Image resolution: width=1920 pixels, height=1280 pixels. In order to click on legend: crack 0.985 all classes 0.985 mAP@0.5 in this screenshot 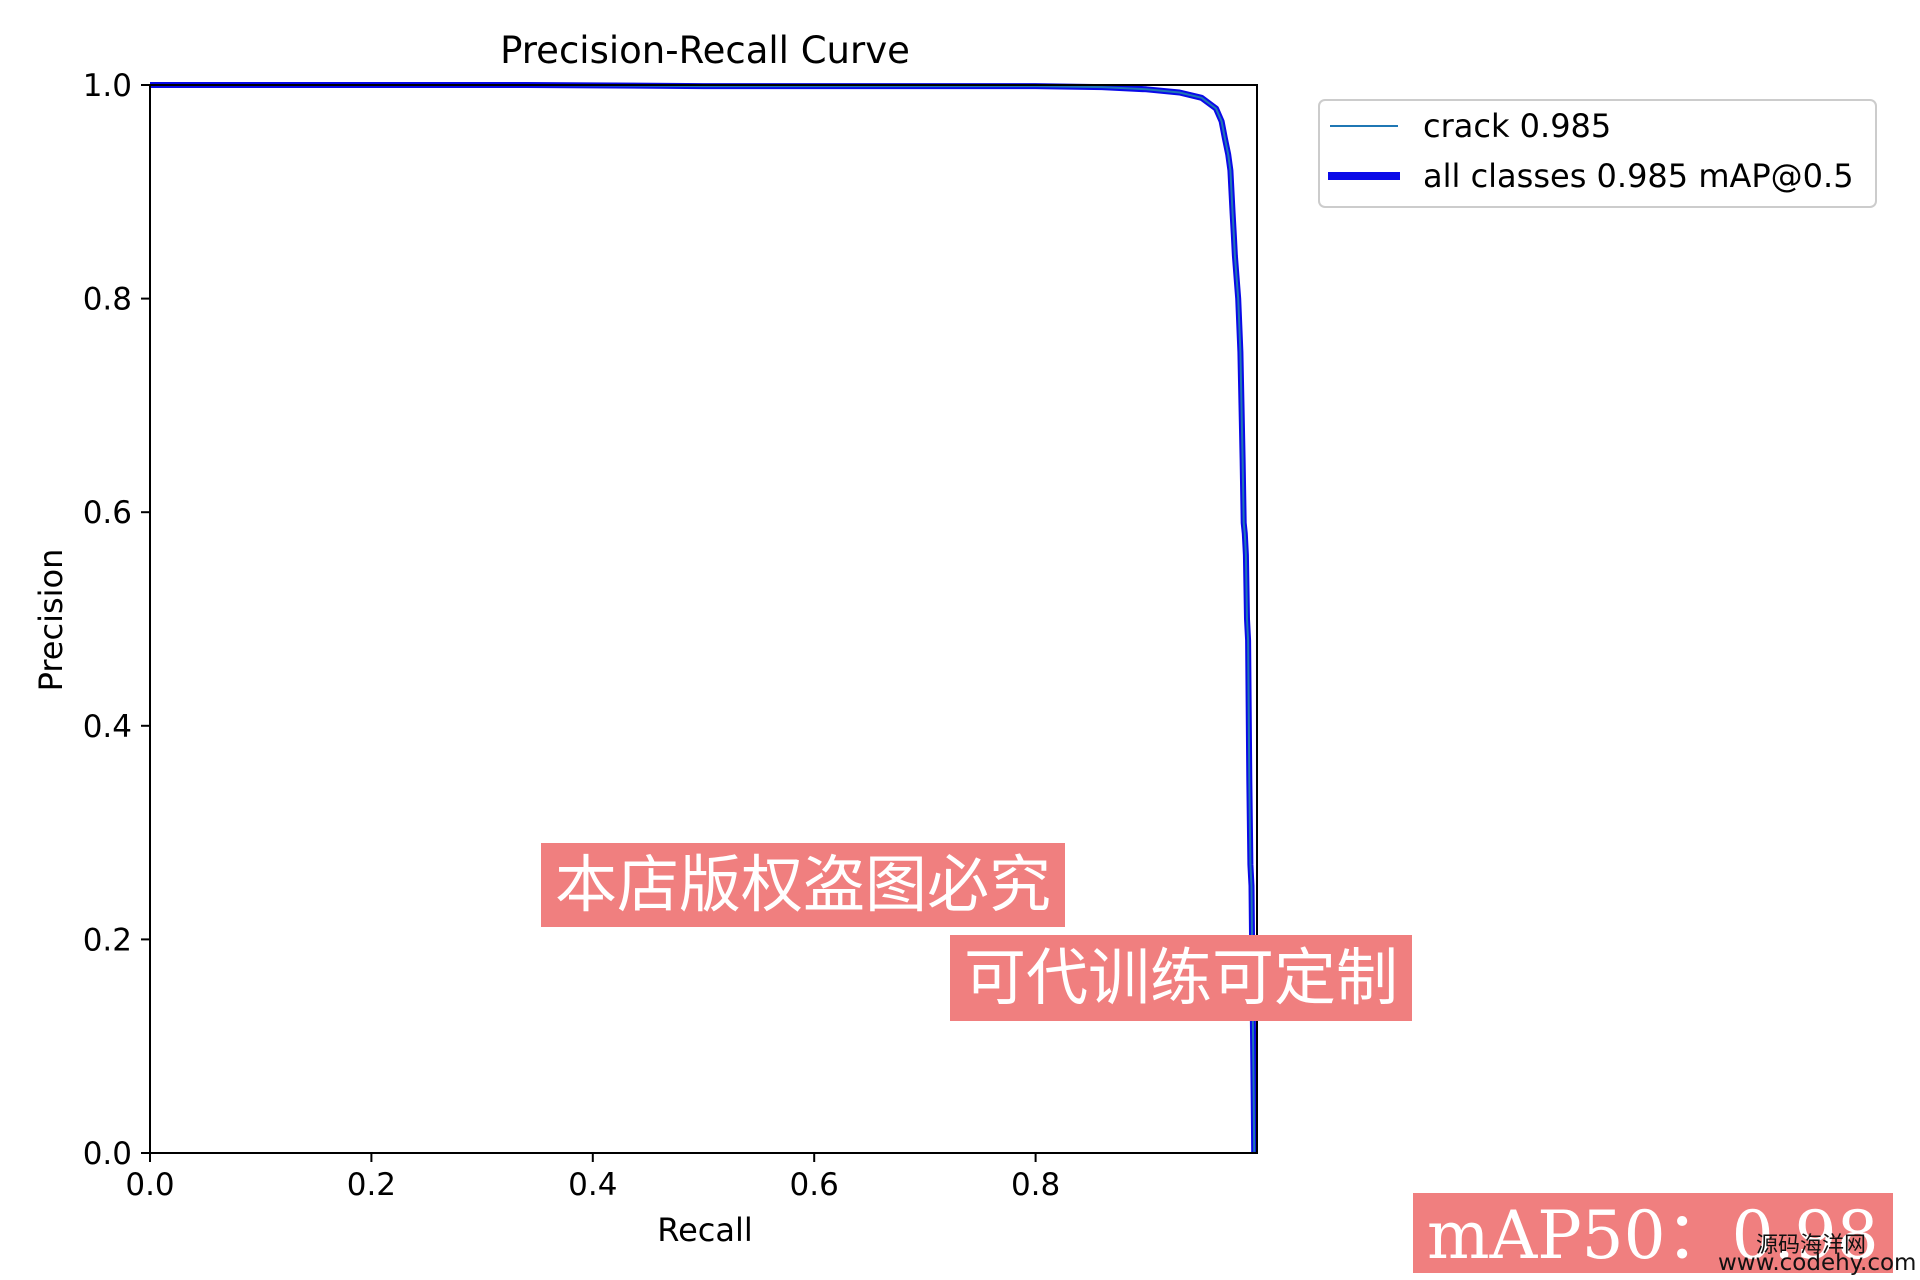, I will do `click(1597, 153)`.